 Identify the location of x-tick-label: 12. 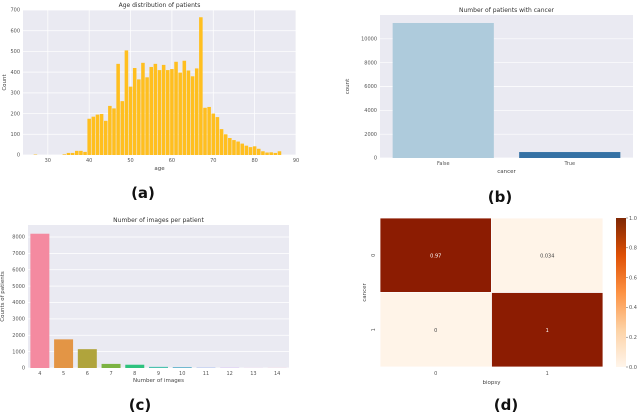
(229, 374).